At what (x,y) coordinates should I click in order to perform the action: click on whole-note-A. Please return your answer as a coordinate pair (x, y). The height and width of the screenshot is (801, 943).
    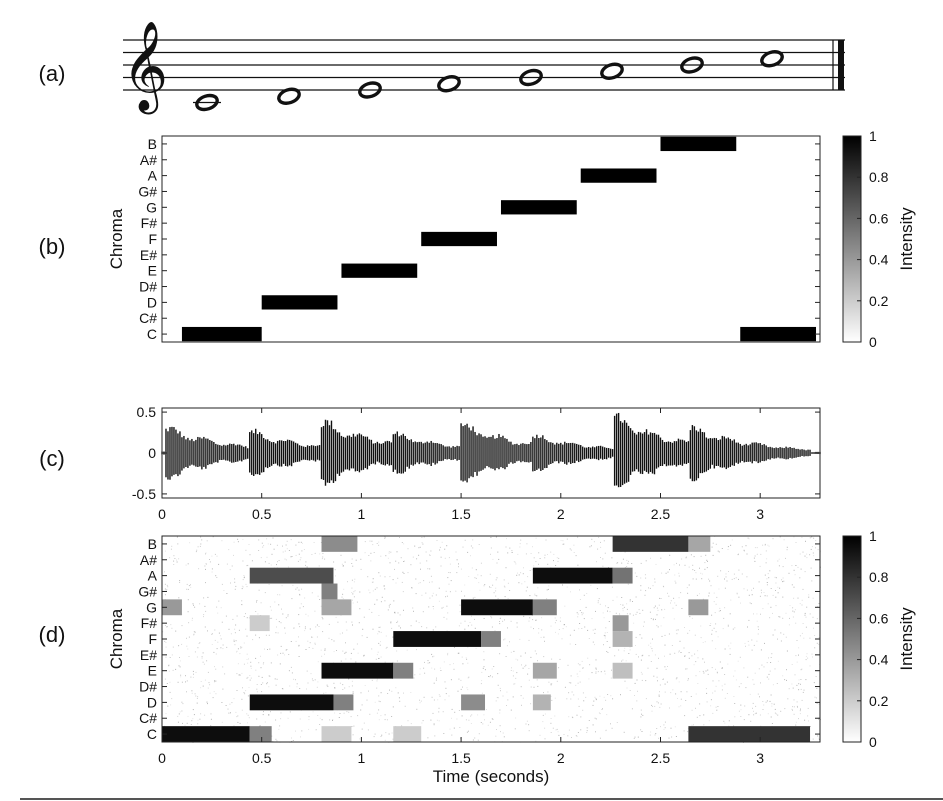
    Looking at the image, I should click on (612, 71).